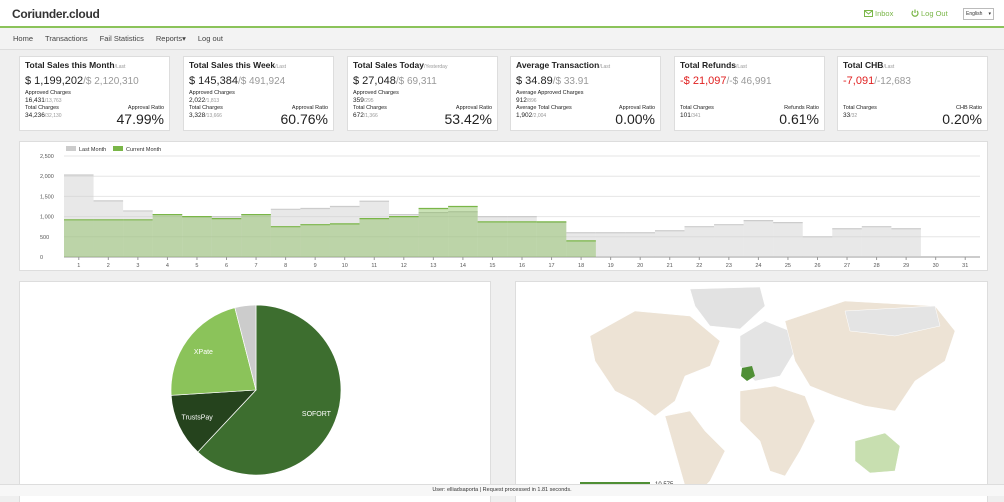  Describe the element at coordinates (758, 266) in the screenshot. I see `x-tick-label: 24` at that location.